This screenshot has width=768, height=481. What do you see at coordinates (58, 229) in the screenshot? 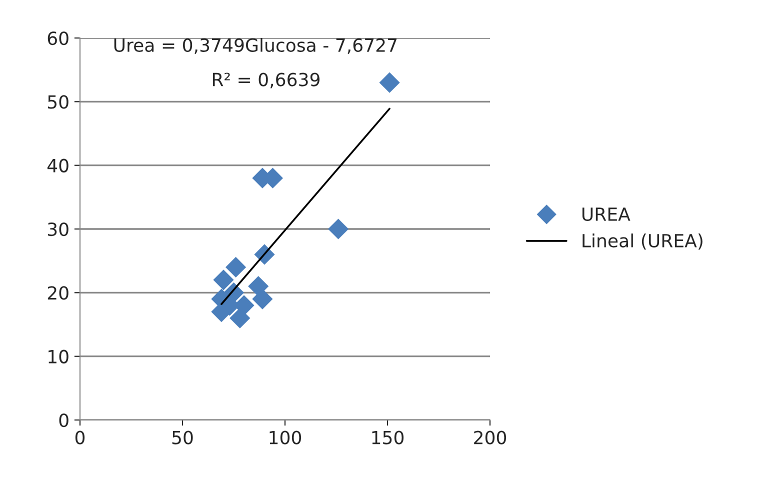
I see `y-tick-label: 30` at bounding box center [58, 229].